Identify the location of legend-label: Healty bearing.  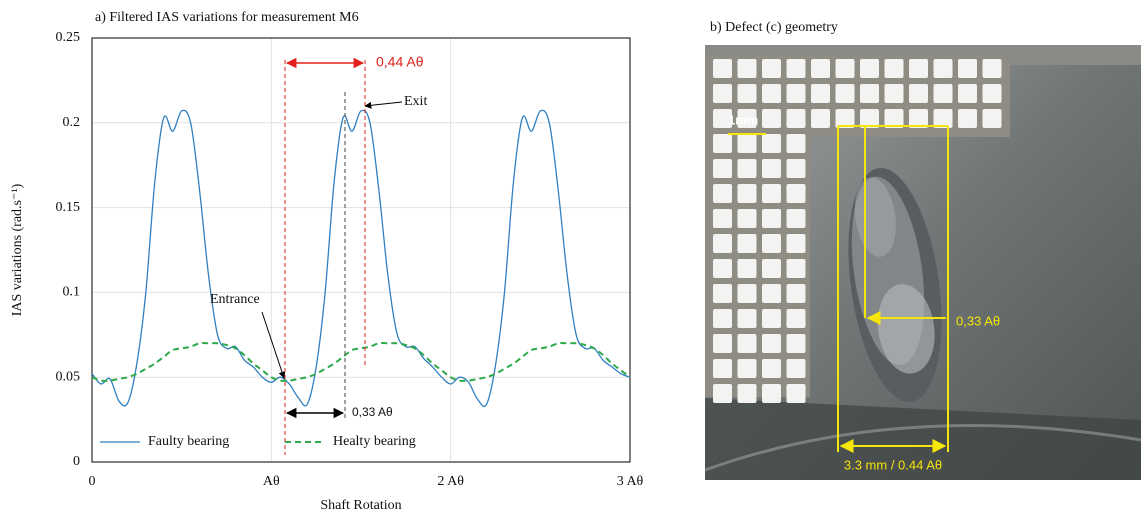
(374, 441).